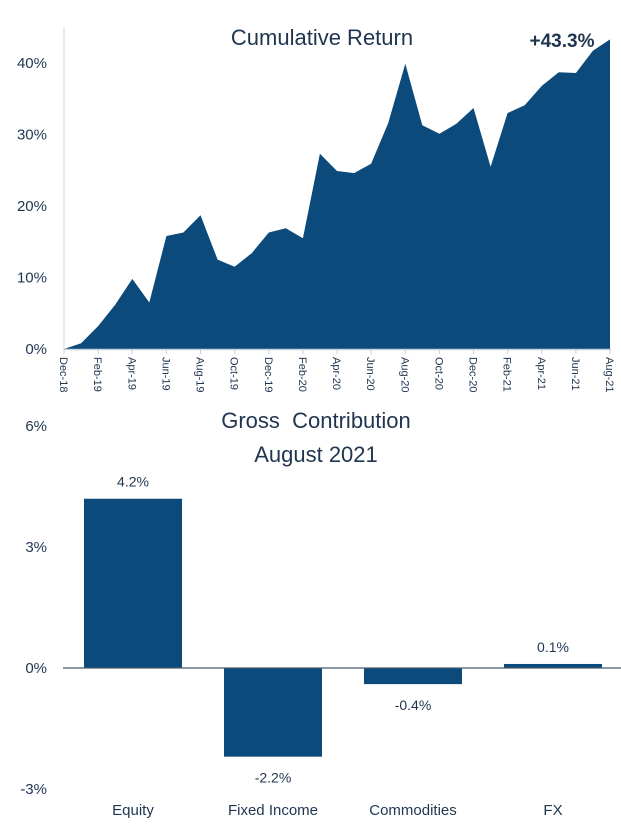 The image size is (621, 827). What do you see at coordinates (507, 374) in the screenshot?
I see `x-tick-label: Feb-21` at bounding box center [507, 374].